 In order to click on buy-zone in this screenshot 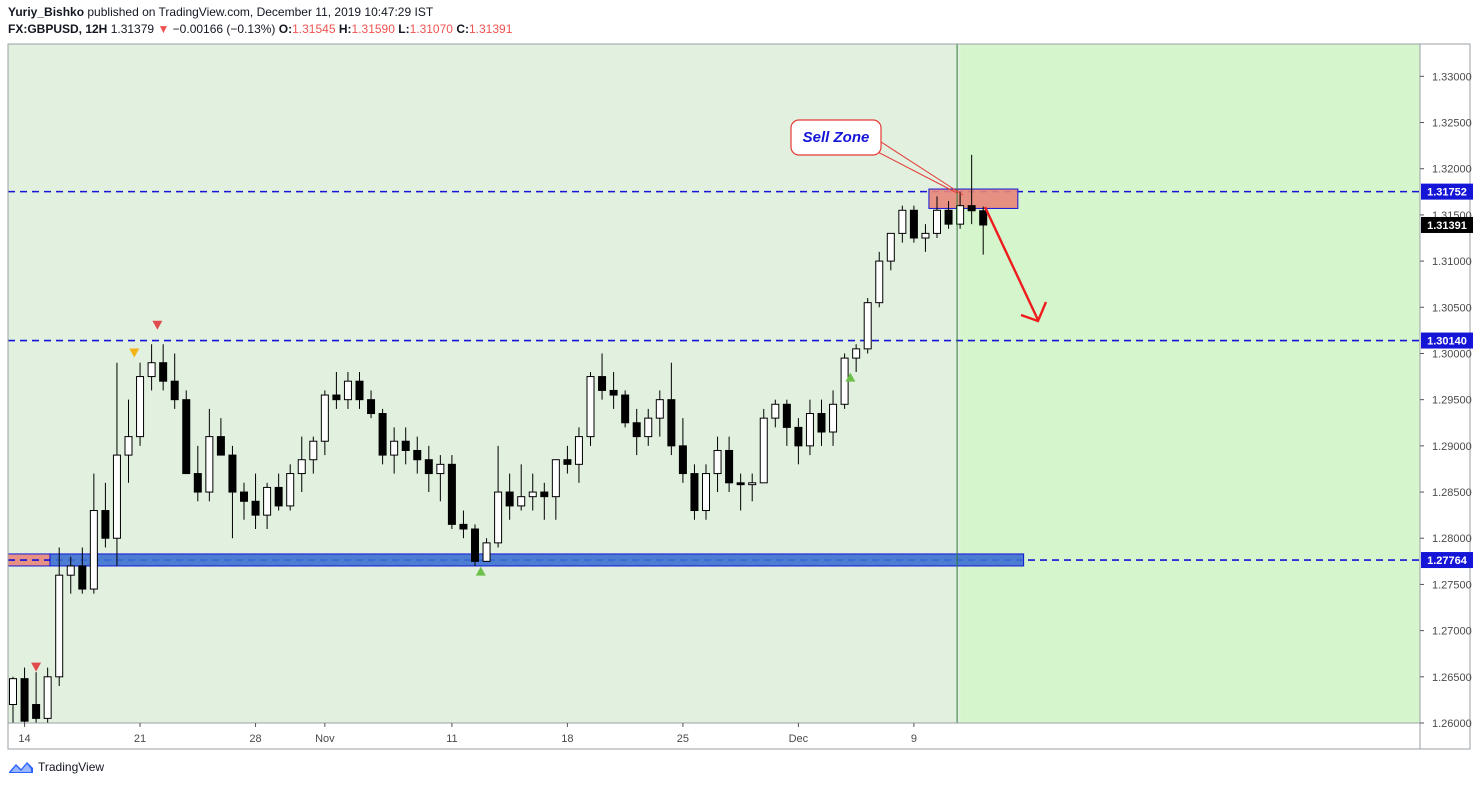, I will do `click(537, 560)`.